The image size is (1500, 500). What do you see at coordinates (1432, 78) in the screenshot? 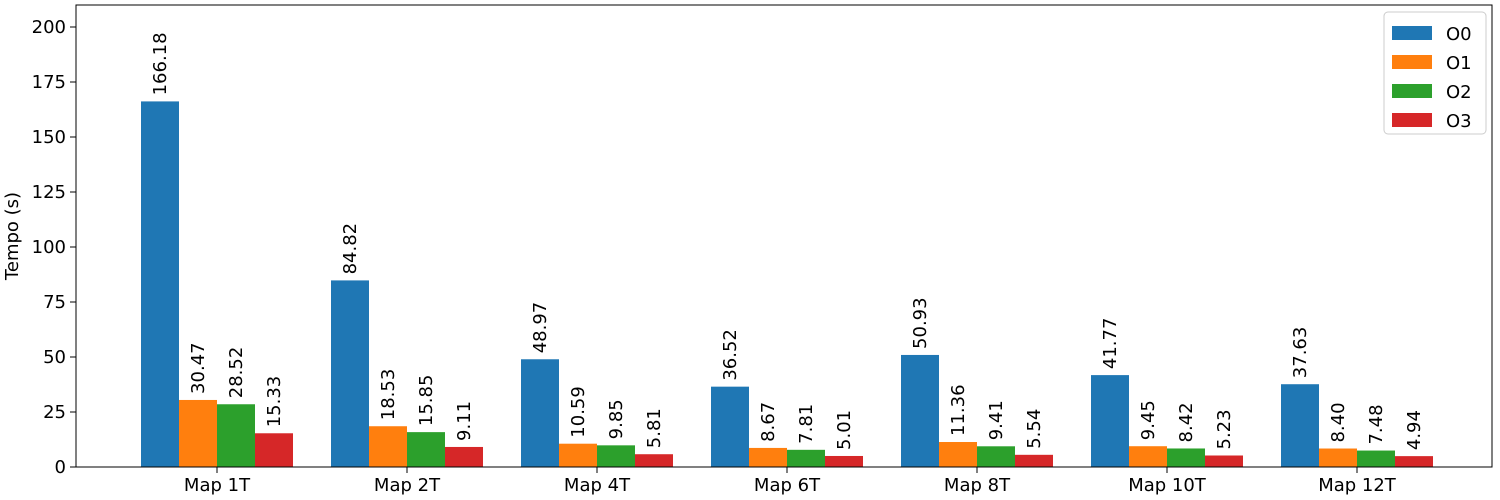
I see `legend-items: O0 O1 O2 O3` at bounding box center [1432, 78].